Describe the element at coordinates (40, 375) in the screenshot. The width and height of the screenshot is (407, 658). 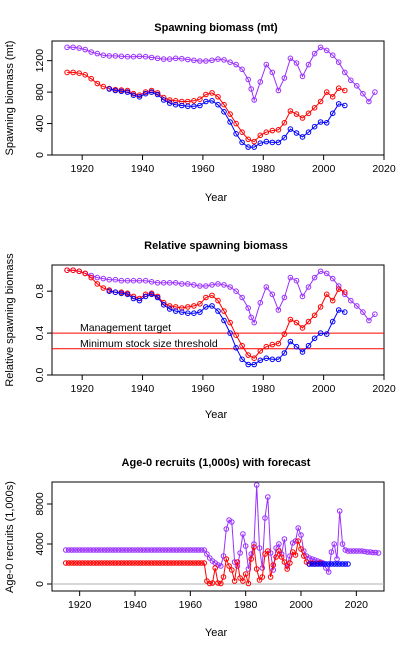
I see `y-tick-label: 0.0` at that location.